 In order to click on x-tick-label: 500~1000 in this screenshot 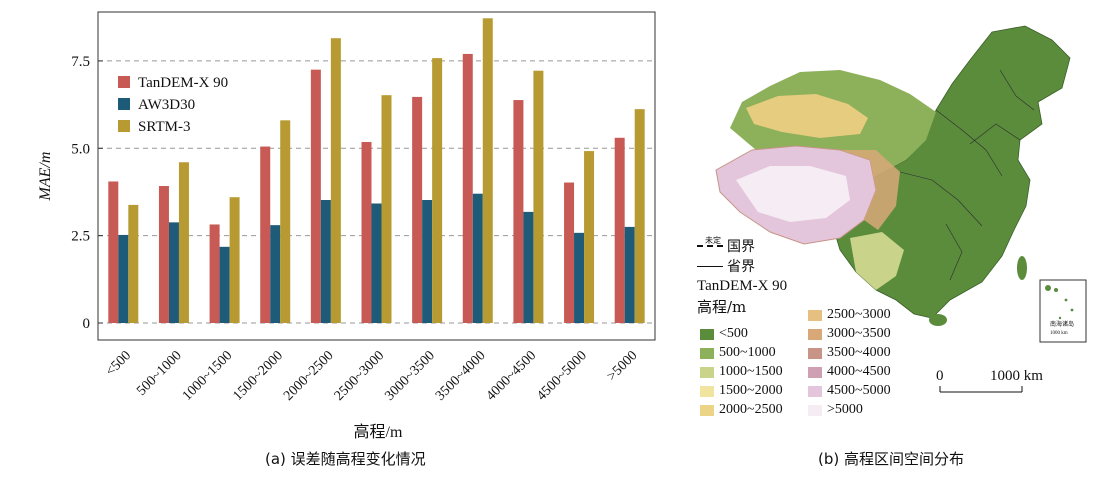, I will do `click(159, 373)`.